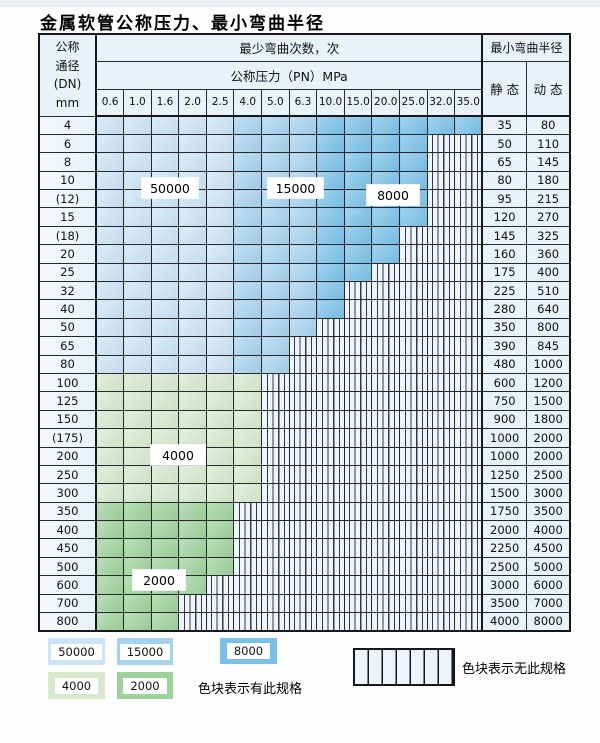 This screenshot has height=743, width=600. What do you see at coordinates (304, 474) in the screenshot?
I see `table-row-dn-250: 250 1250 2500` at bounding box center [304, 474].